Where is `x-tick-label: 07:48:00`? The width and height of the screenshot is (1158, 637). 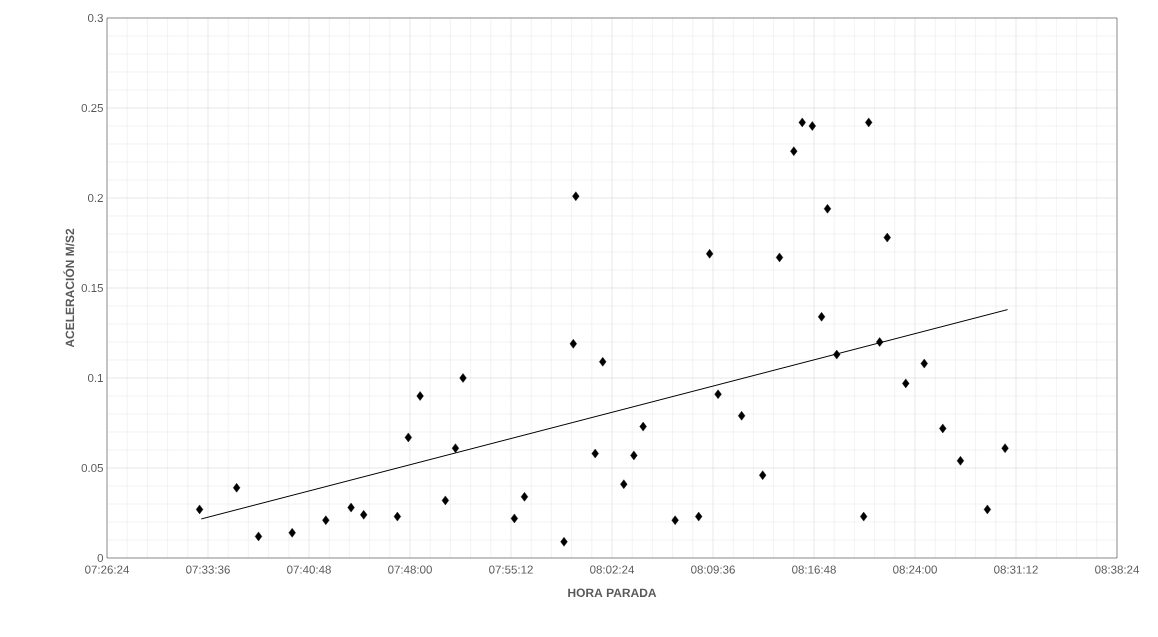
x-tick-label: 07:48:00 is located at coordinates (410, 569).